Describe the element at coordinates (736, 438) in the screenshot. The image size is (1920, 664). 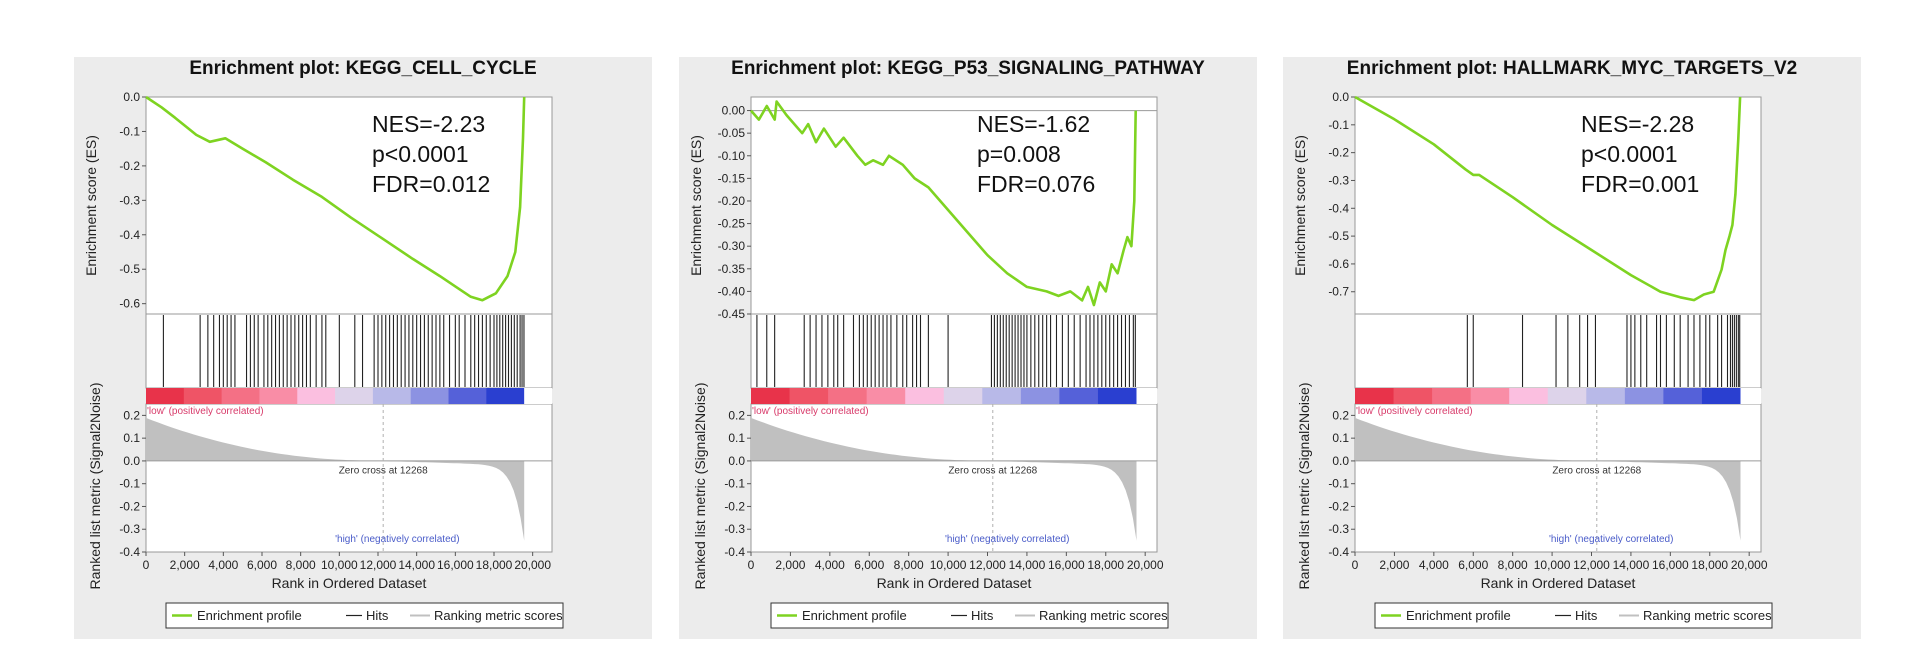
I see `rank-ytick-label: 0.1` at that location.